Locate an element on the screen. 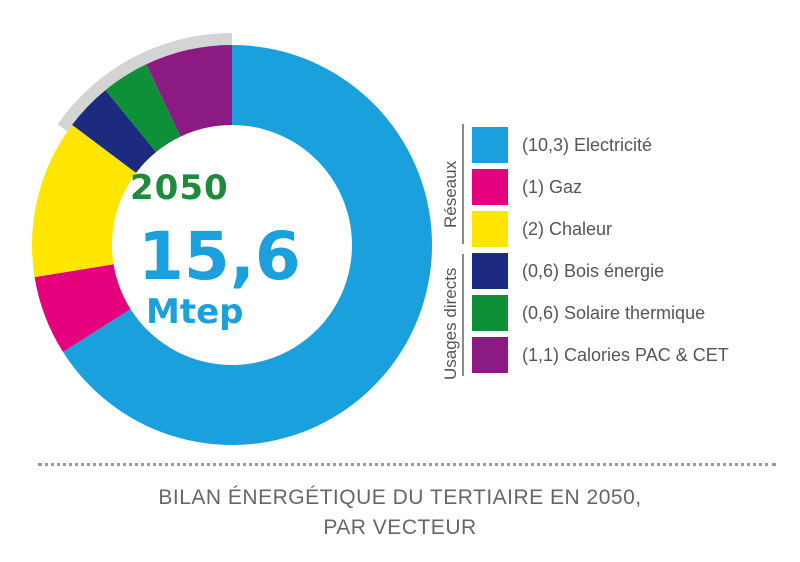 Image resolution: width=800 pixels, height=562 pixels. center-year: 2050 is located at coordinates (179, 188).